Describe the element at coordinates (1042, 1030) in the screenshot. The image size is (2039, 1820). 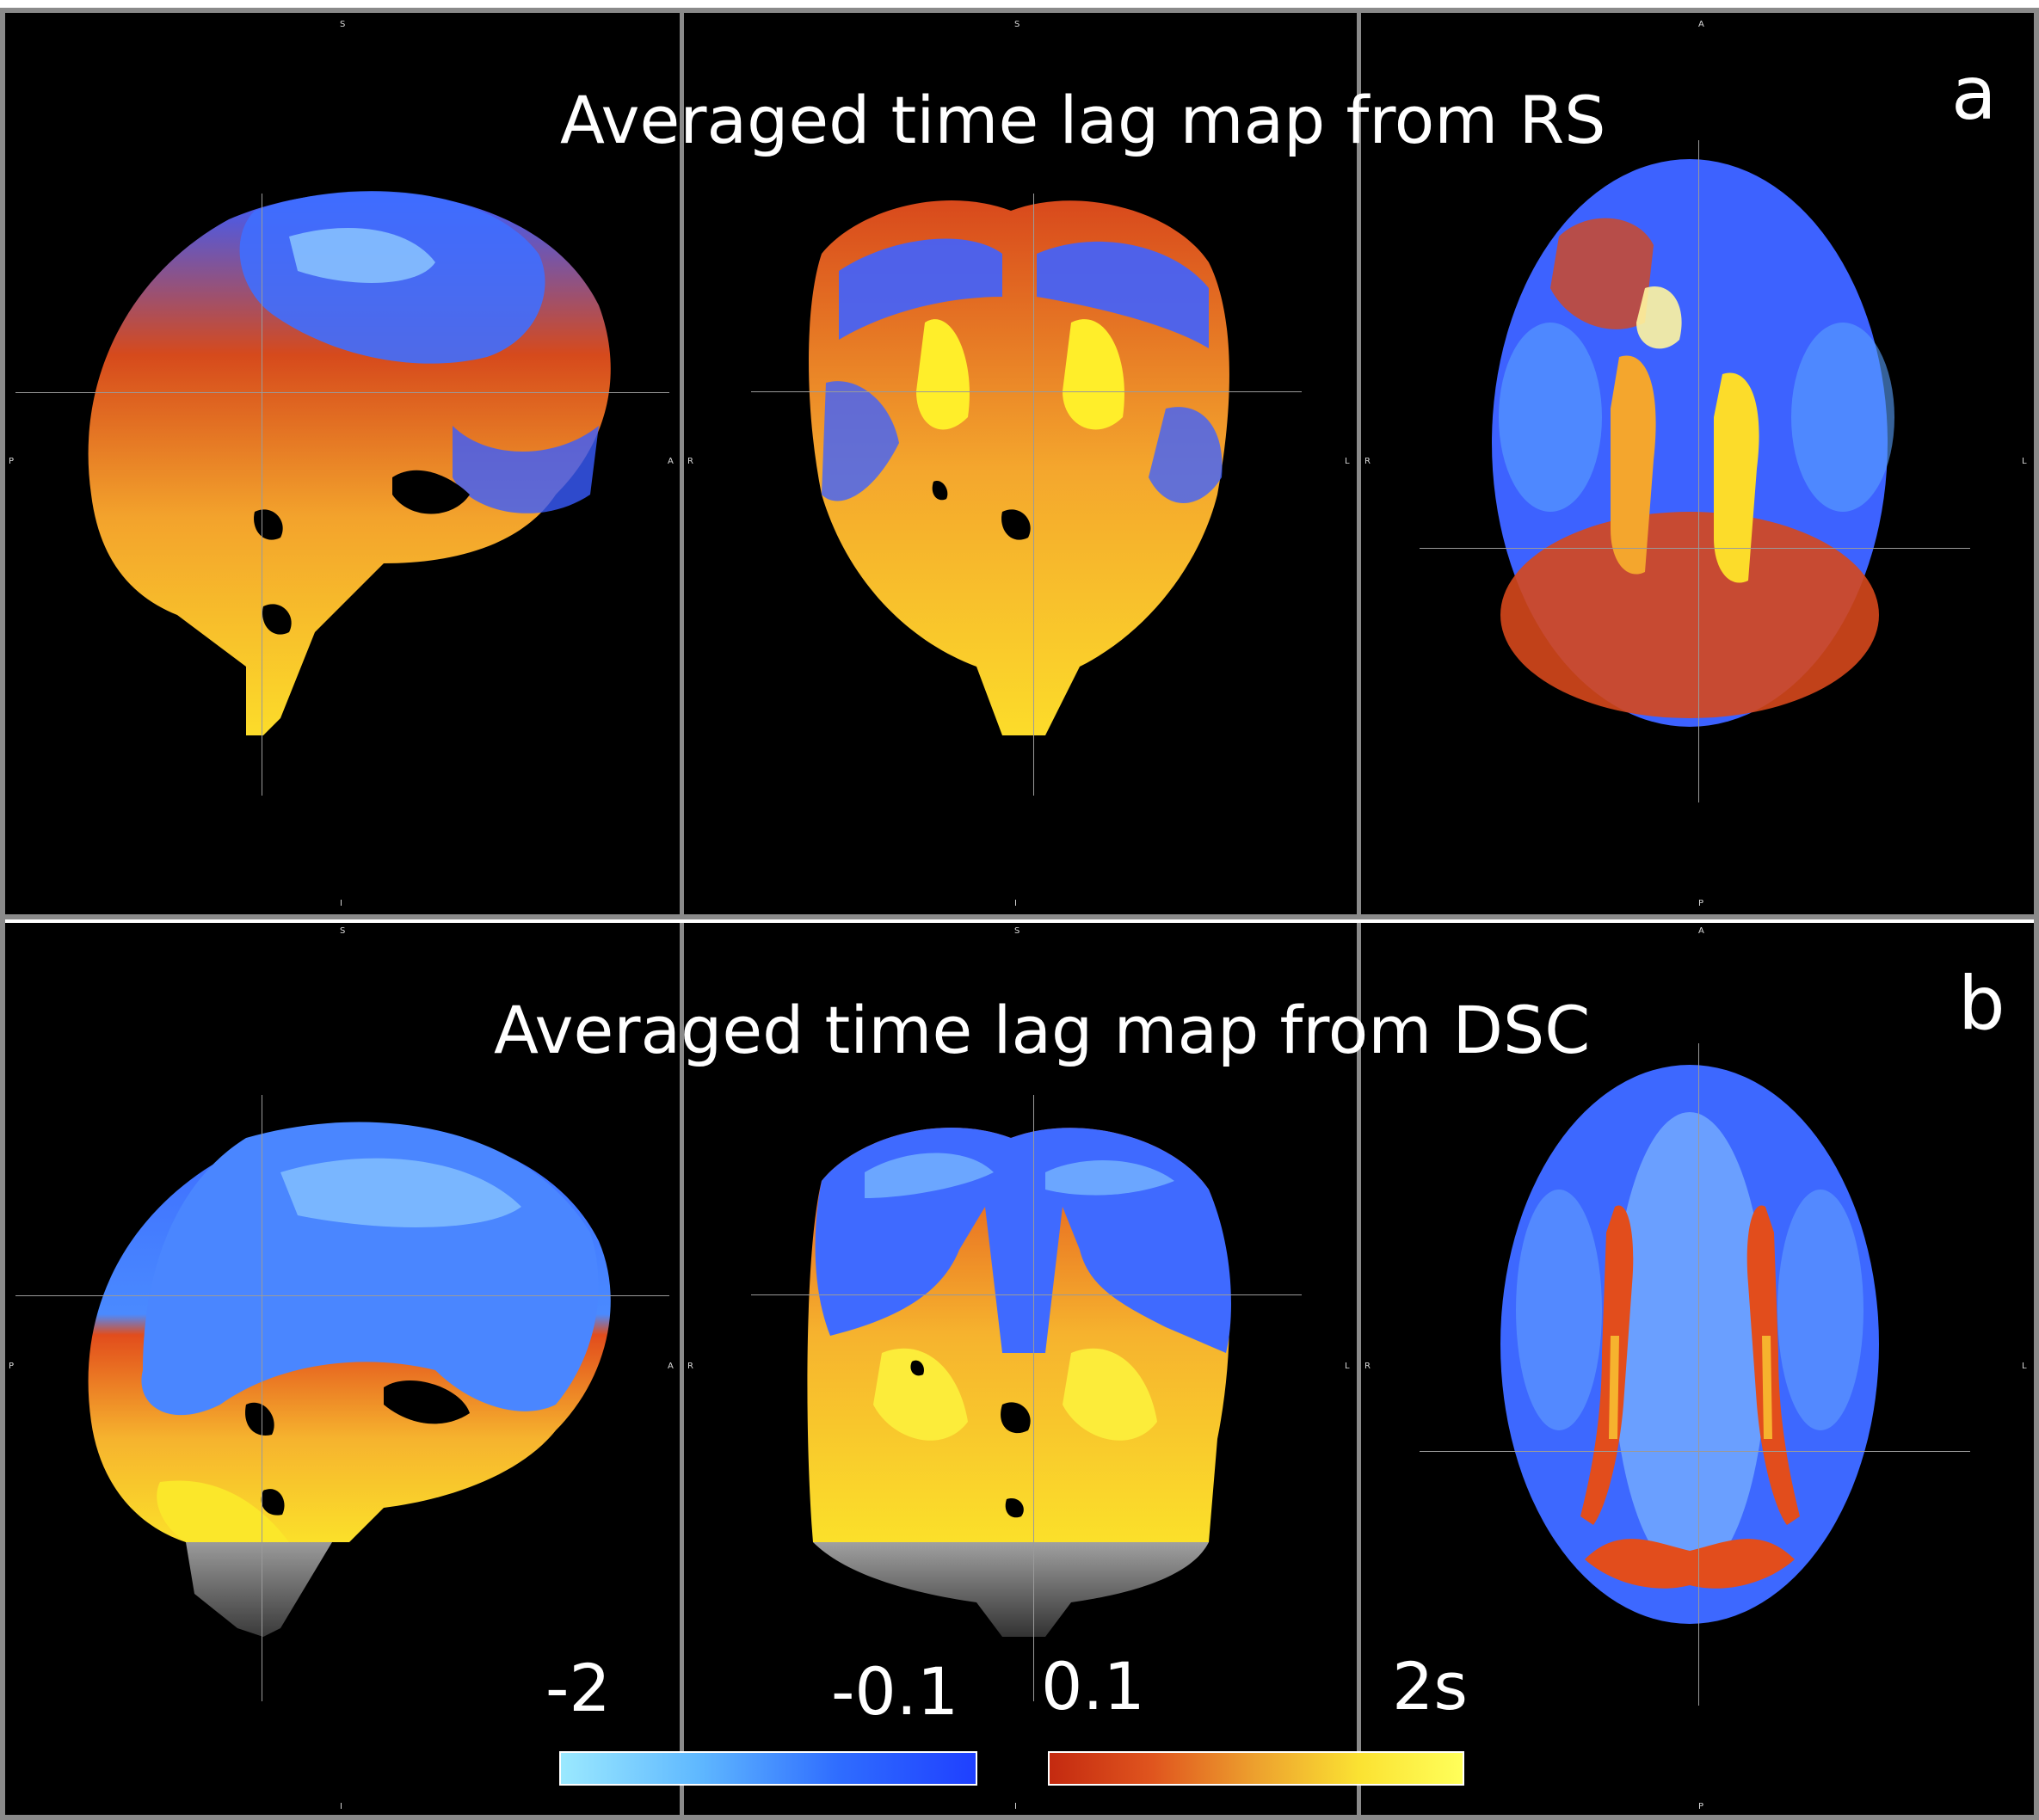
I see `panel-title-dsc: Averaged time lag map from DSC` at that location.